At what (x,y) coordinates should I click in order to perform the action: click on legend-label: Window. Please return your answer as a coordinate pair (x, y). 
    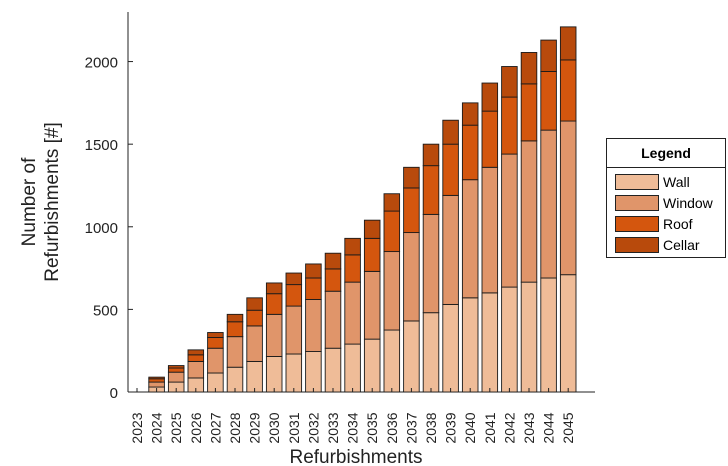
    Looking at the image, I should click on (688, 203).